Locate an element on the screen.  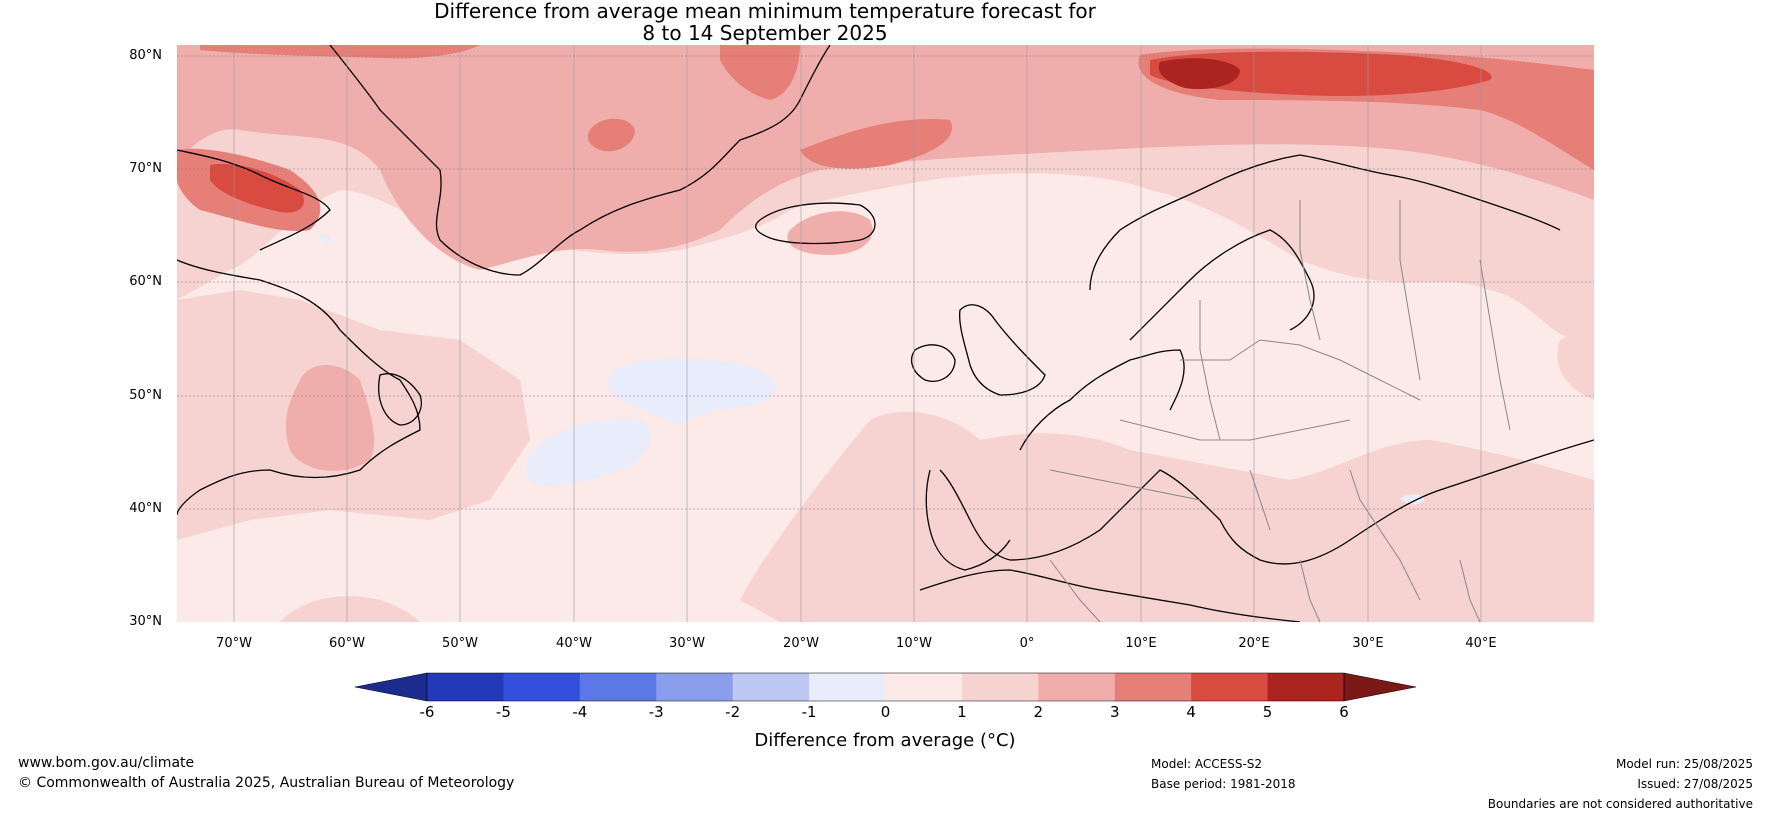
colorbar-tick-label: -4 is located at coordinates (580, 712).